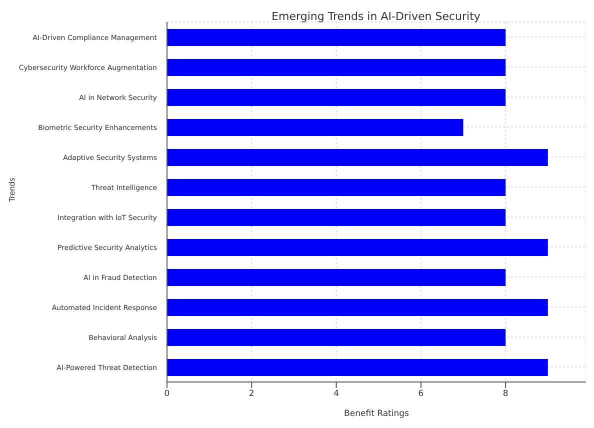 This screenshot has height=428, width=594. Describe the element at coordinates (167, 394) in the screenshot. I see `x-tick-label: 0` at that location.